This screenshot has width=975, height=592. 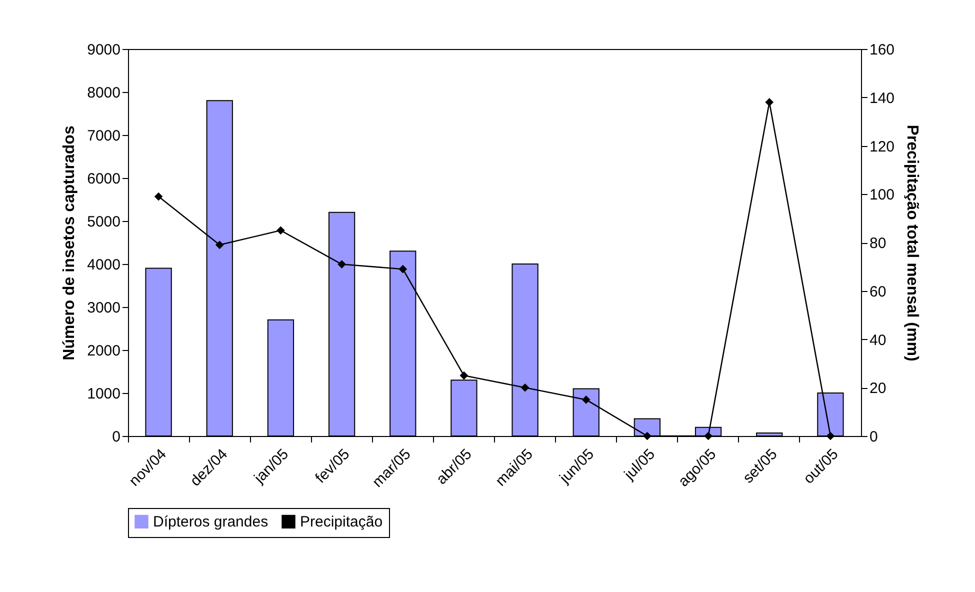 What do you see at coordinates (103, 394) in the screenshot?
I see `y-tick-label: 1000` at bounding box center [103, 394].